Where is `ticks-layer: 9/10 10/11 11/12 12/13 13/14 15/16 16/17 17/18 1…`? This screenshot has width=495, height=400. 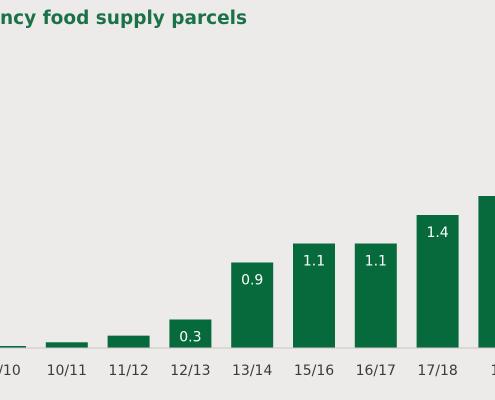 ticks-layer: 9/10 10/11 11/12 12/13 13/14 15/16 16/17 17/18 1… is located at coordinates (247, 371).